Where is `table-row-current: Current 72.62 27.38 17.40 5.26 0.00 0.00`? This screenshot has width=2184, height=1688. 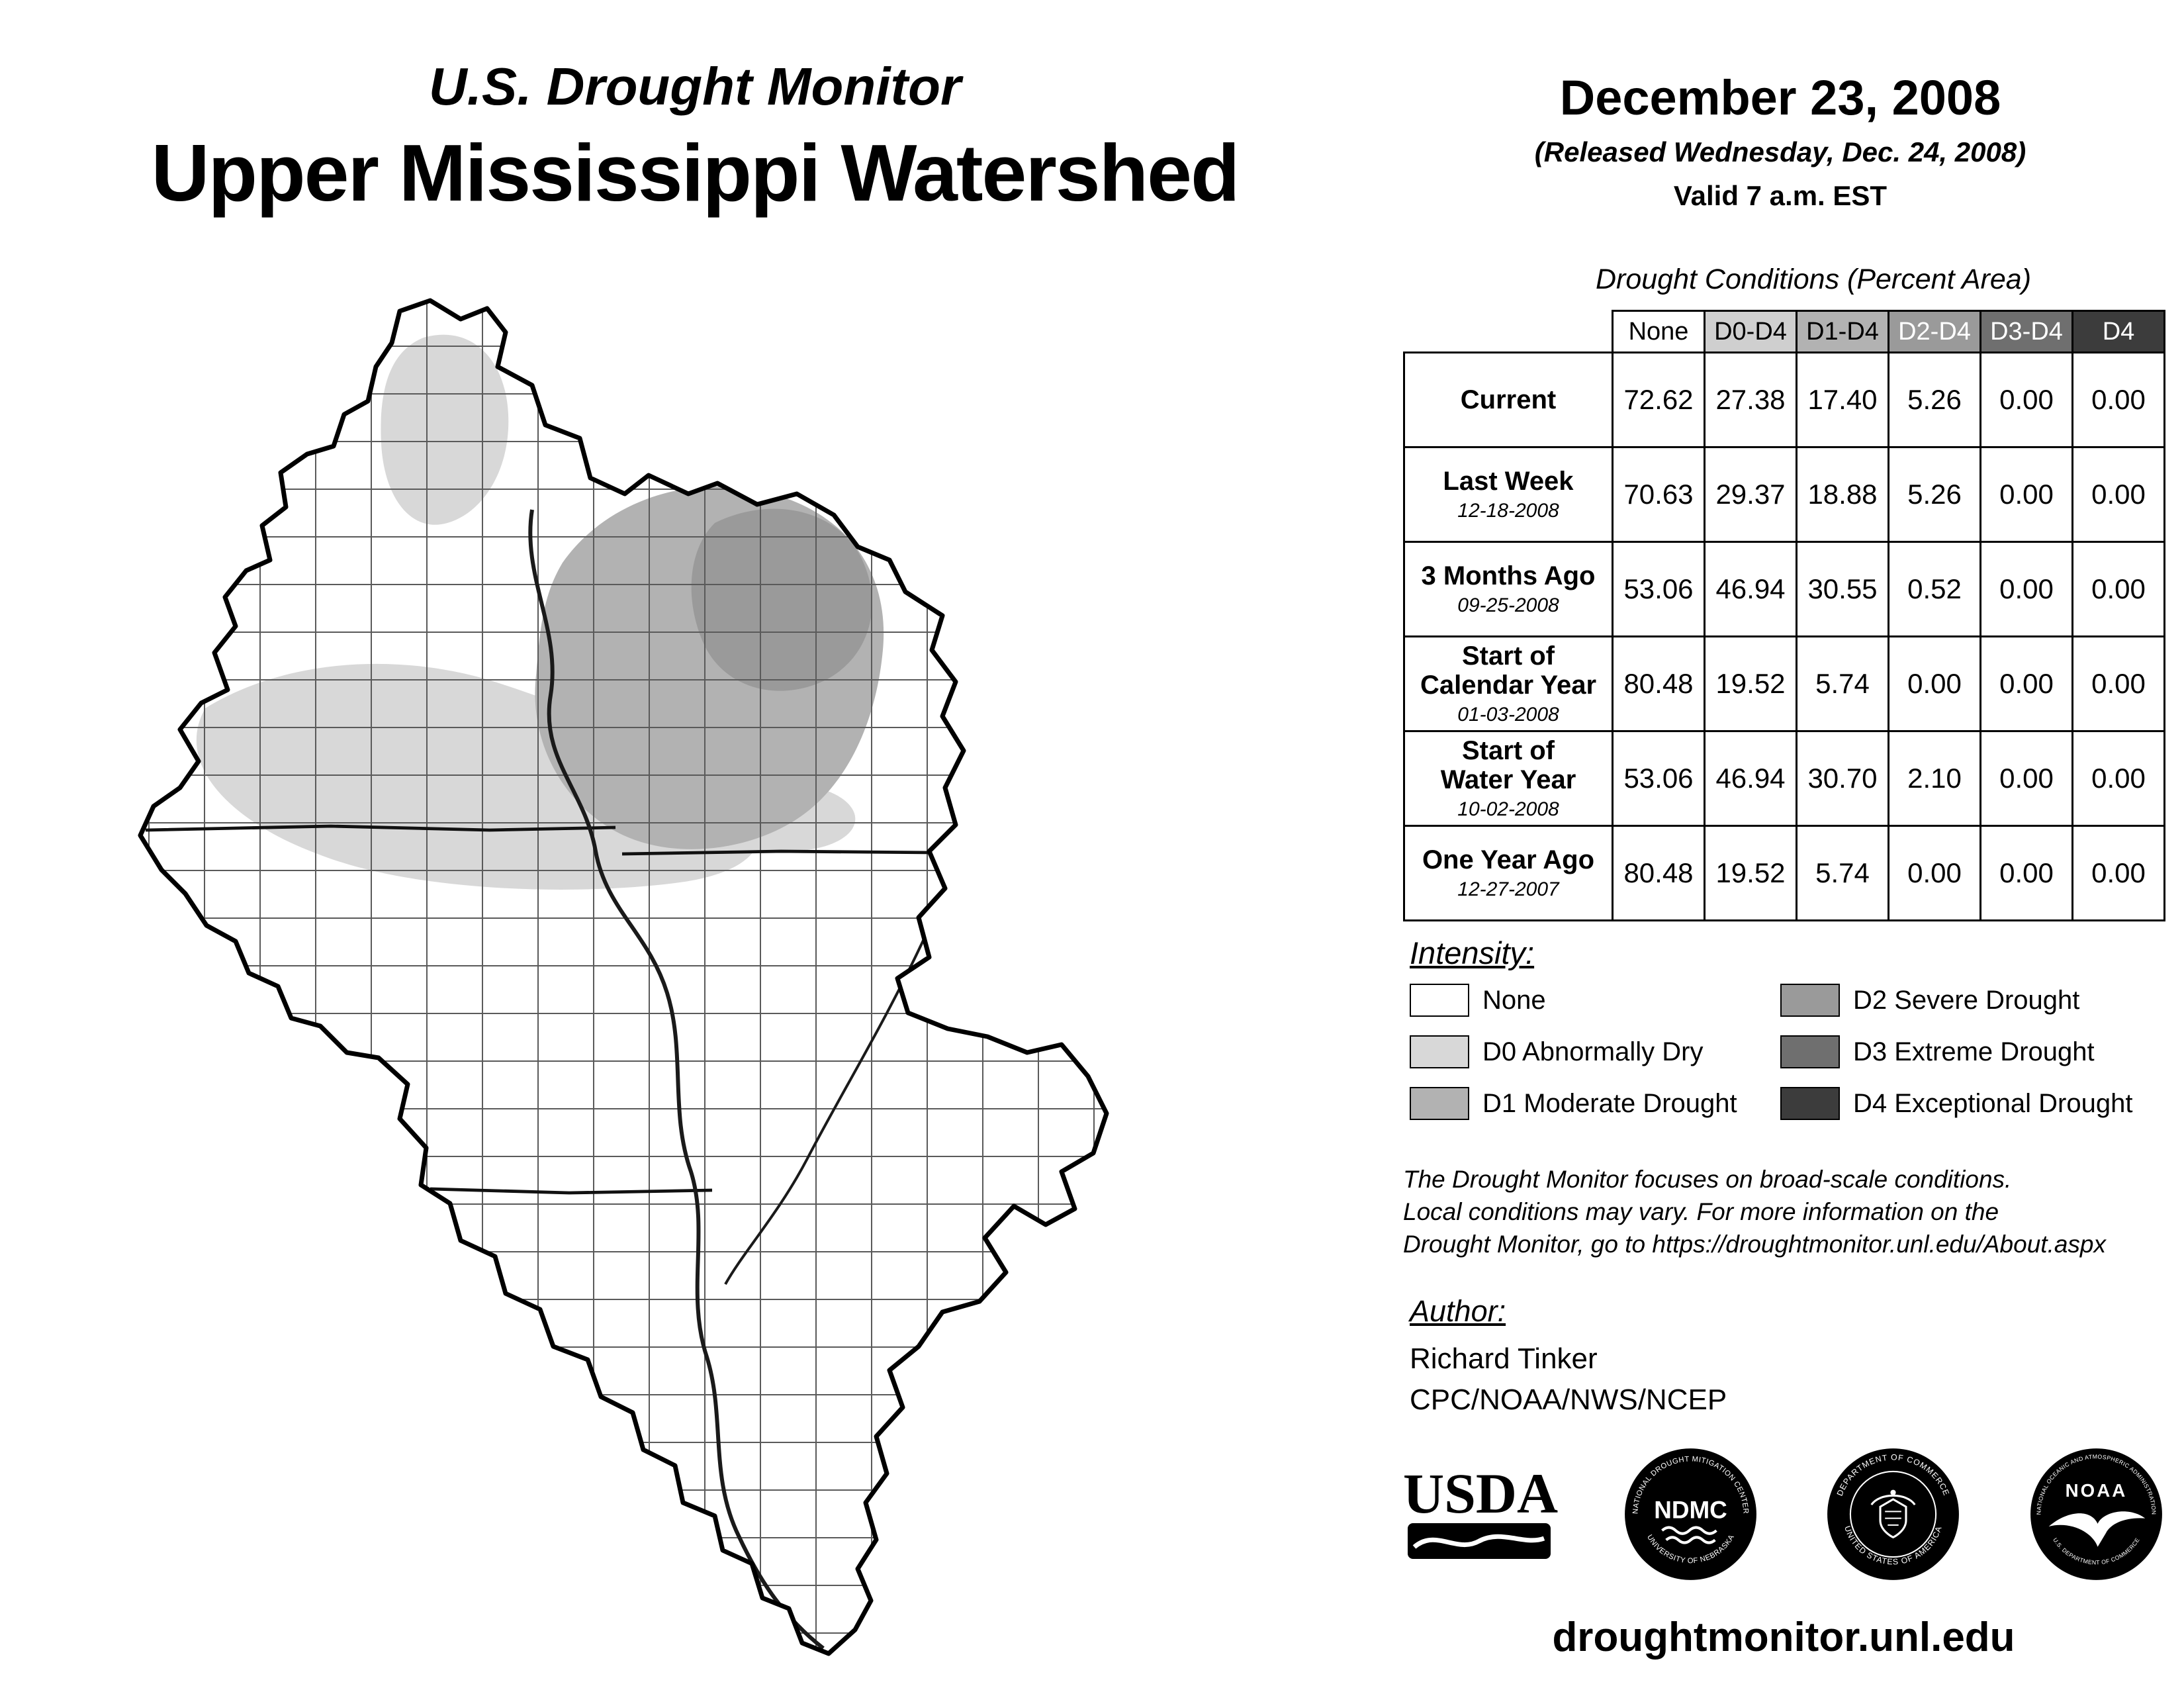
table-row-current: Current 72.62 27.38 17.40 5.26 0.00 0.00 is located at coordinates (1784, 400).